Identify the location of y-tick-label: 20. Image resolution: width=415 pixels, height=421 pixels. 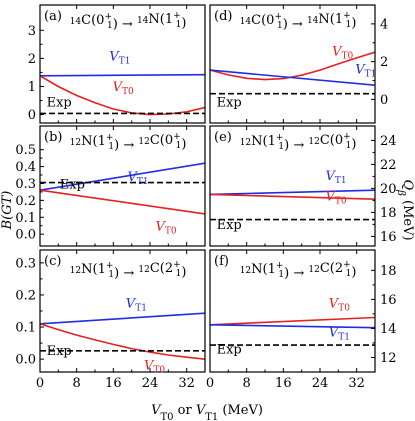
(388, 189).